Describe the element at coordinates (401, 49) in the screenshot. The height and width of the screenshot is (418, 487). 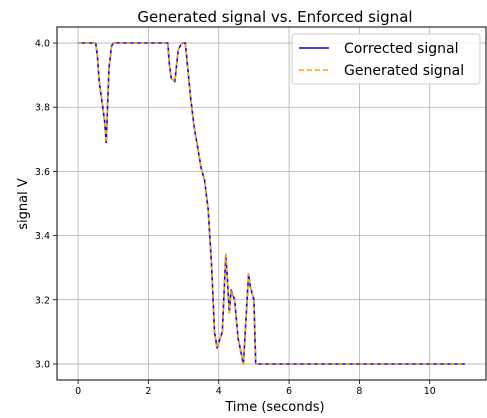
I see `legend-label-corrected: Corrected signal` at that location.